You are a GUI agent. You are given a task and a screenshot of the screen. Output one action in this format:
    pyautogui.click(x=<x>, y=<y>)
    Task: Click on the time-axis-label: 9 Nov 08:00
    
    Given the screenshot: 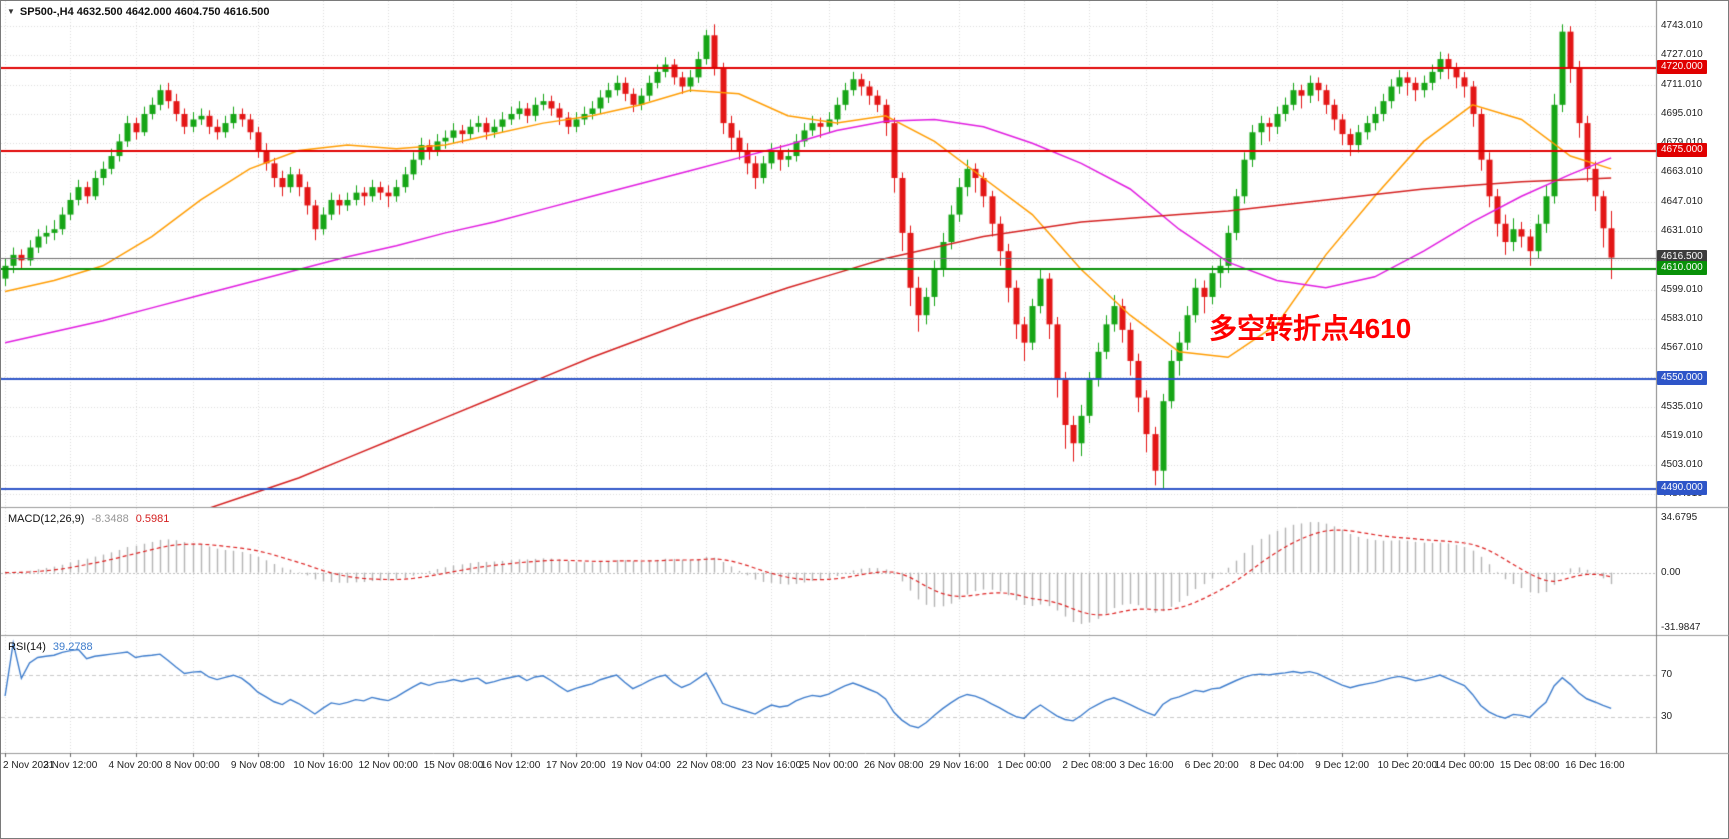 What is the action you would take?
    pyautogui.click(x=257, y=765)
    